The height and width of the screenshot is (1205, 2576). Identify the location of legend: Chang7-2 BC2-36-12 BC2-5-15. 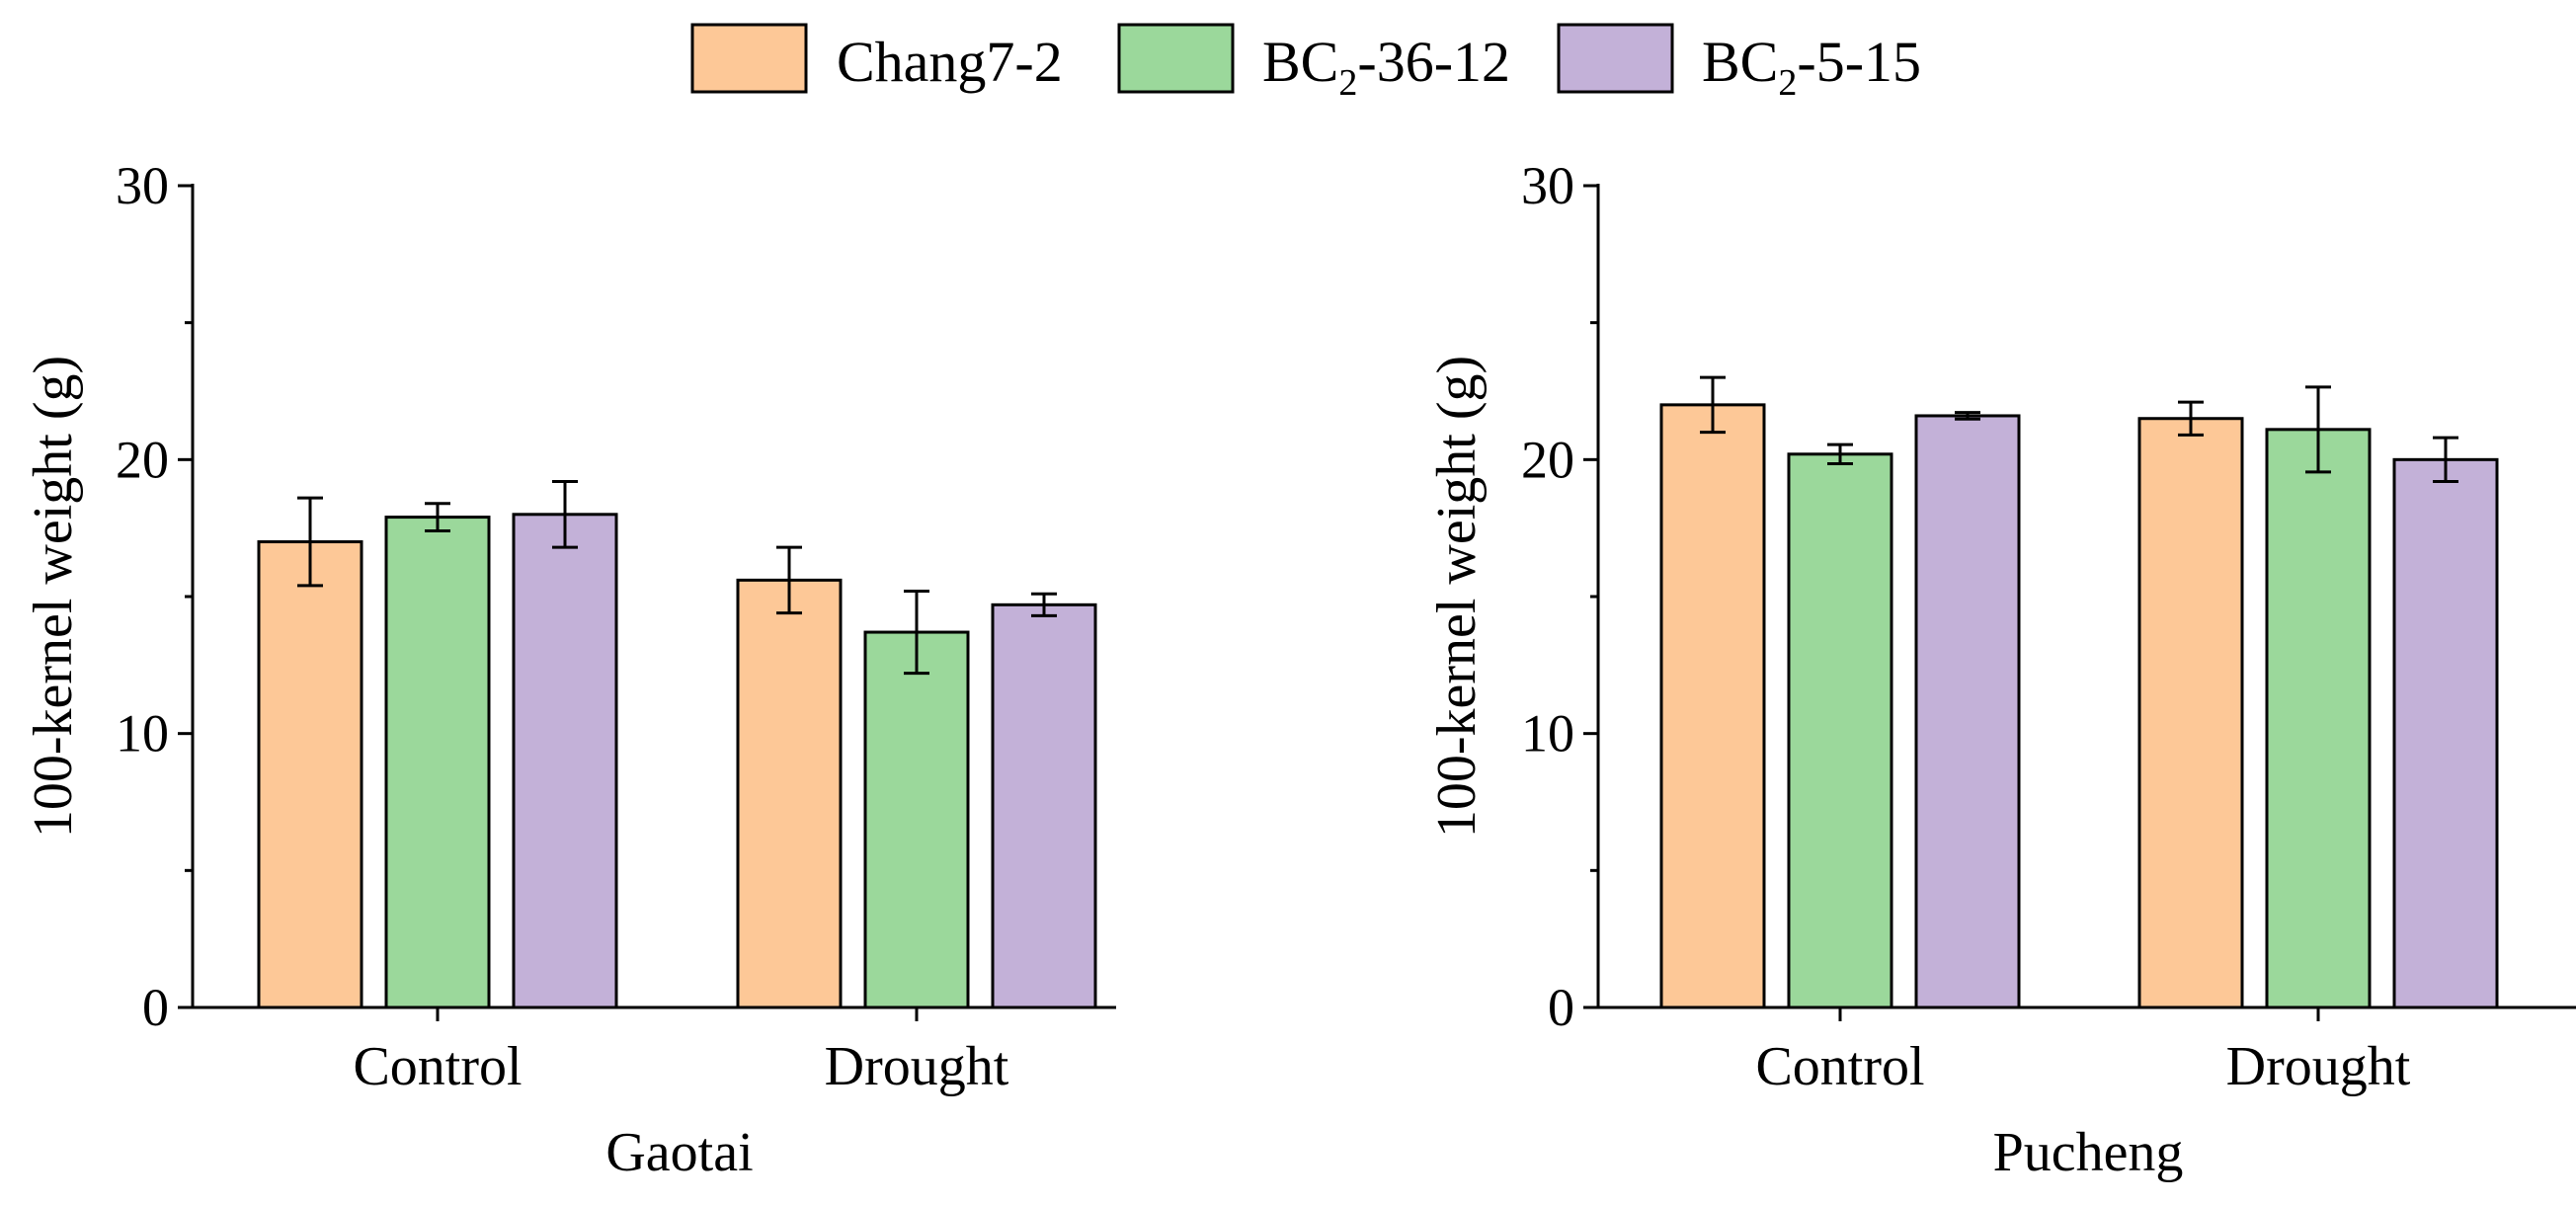
(1305, 63).